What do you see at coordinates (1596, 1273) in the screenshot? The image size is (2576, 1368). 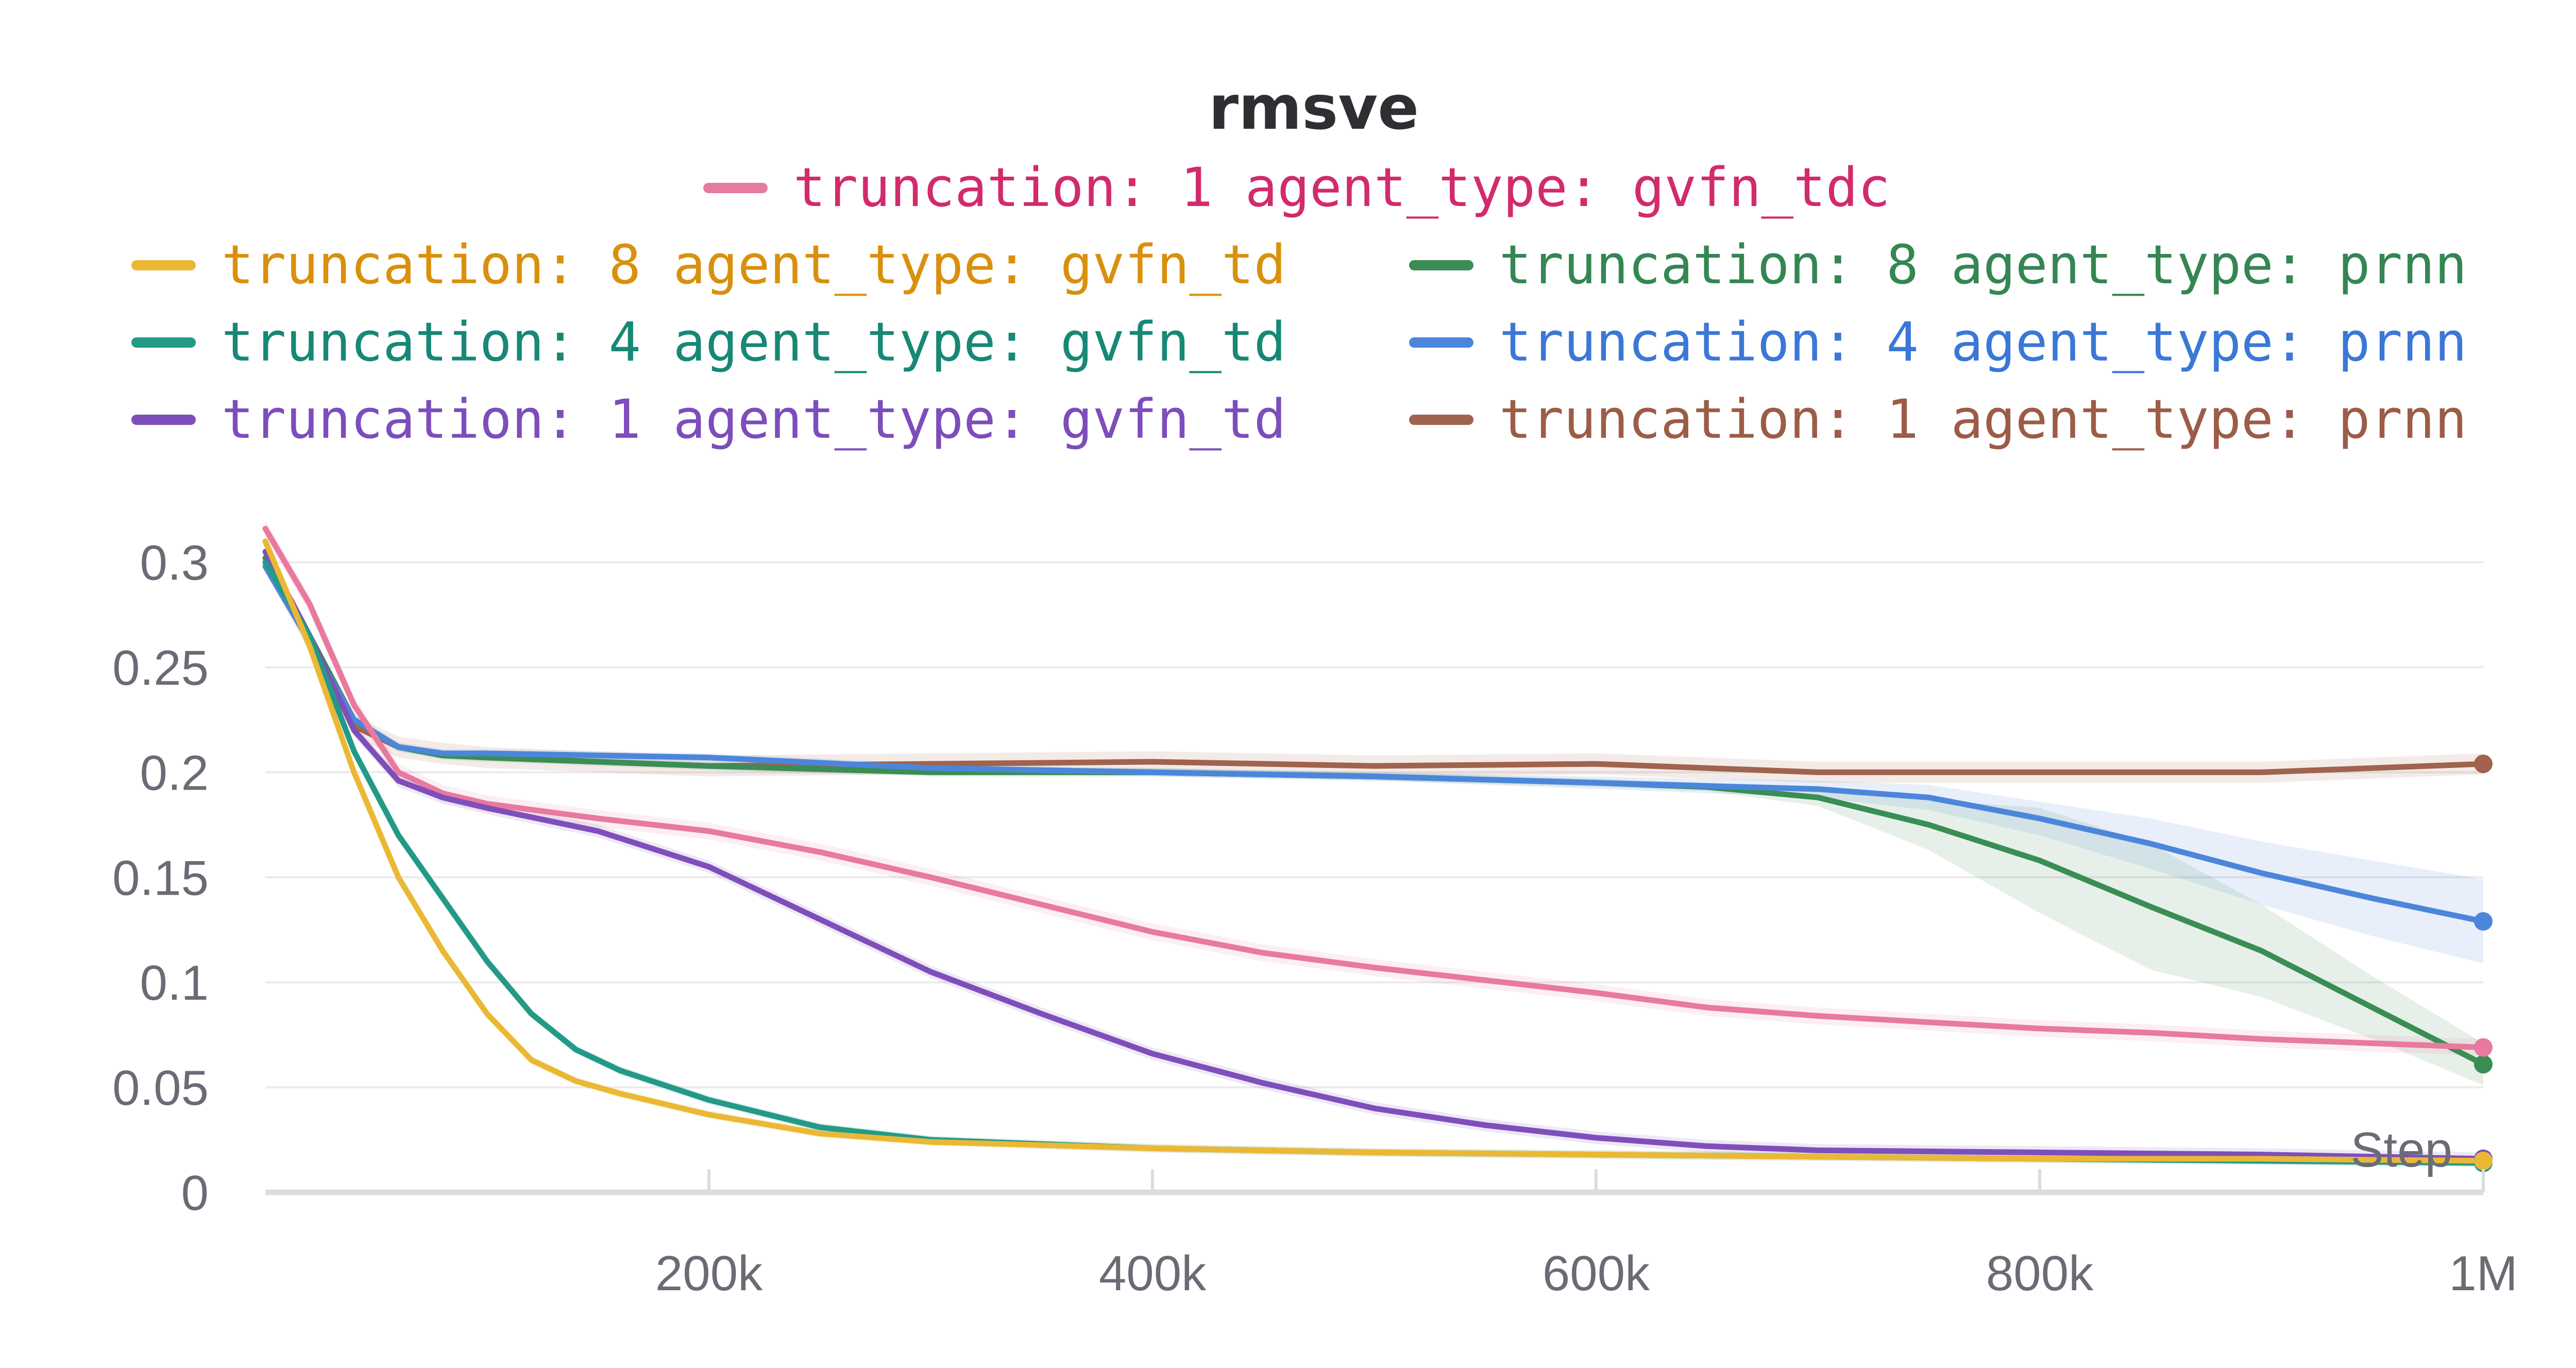 I see `x-tick-label: 600k` at bounding box center [1596, 1273].